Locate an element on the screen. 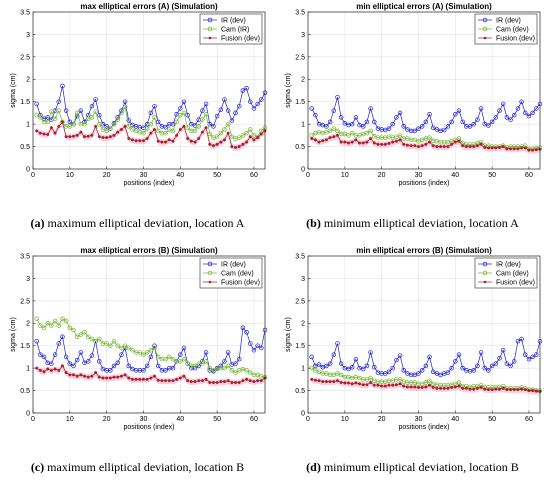 The width and height of the screenshot is (550, 488). y-tick-label: 0.5 is located at coordinates (25, 391).